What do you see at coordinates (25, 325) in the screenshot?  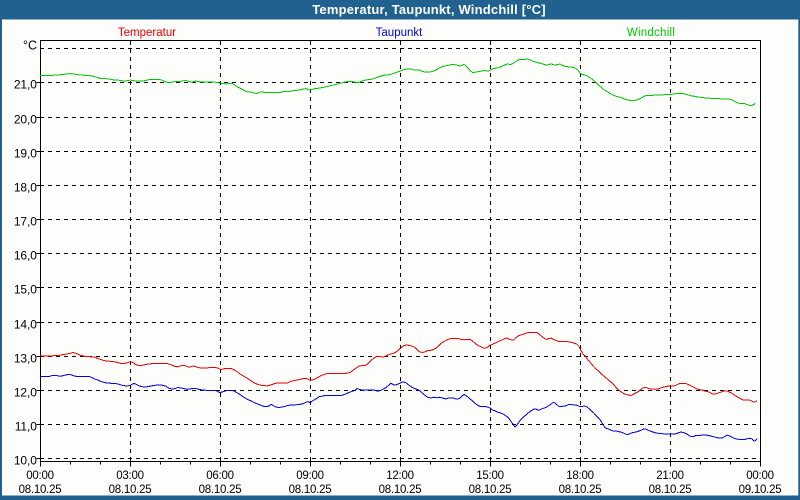 I see `svg-text: 14,0` at bounding box center [25, 325].